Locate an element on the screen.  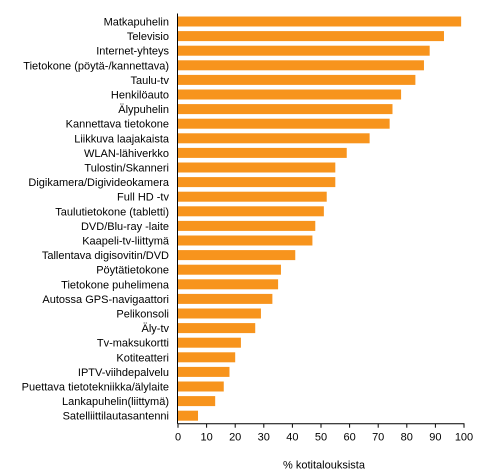
category-label: Tulostin/Skanneri is located at coordinates (126, 169).